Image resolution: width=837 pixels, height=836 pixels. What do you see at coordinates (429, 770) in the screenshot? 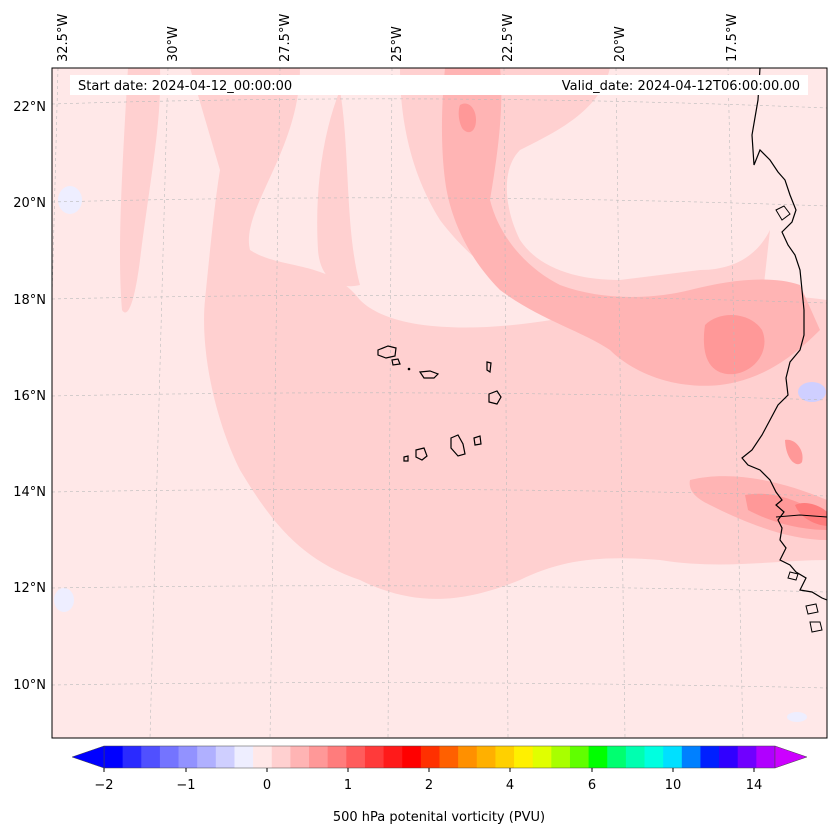
I see `colorbar-ticks` at bounding box center [429, 770].